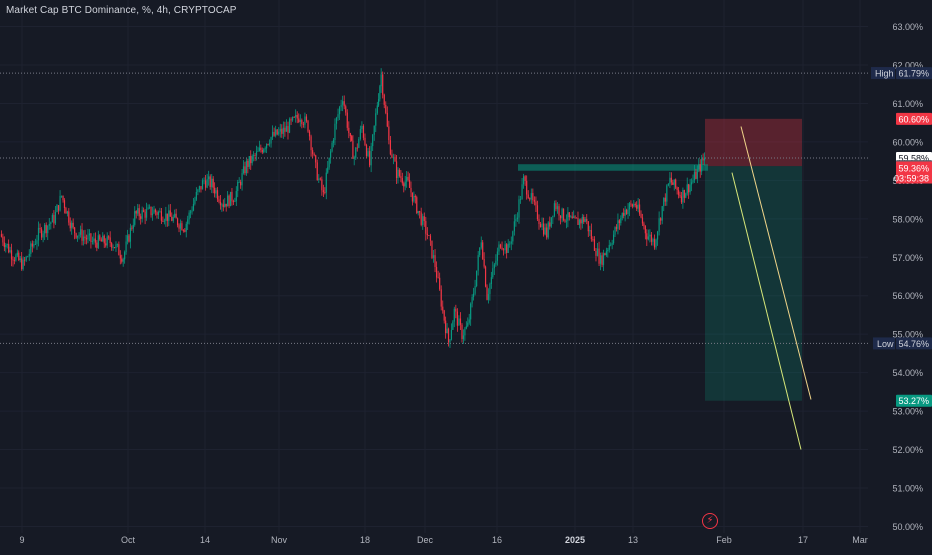 Image resolution: width=932 pixels, height=555 pixels. I want to click on high-name-bg, so click(883, 73).